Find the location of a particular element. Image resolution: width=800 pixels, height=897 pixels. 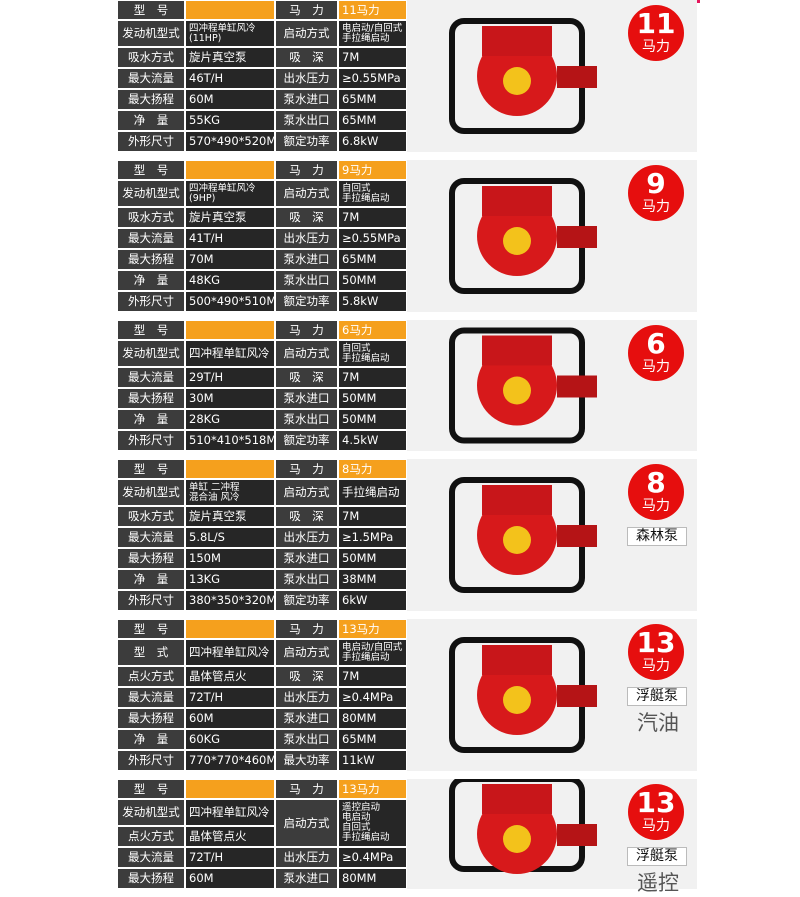

spec-value: 60KG is located at coordinates (230, 739).